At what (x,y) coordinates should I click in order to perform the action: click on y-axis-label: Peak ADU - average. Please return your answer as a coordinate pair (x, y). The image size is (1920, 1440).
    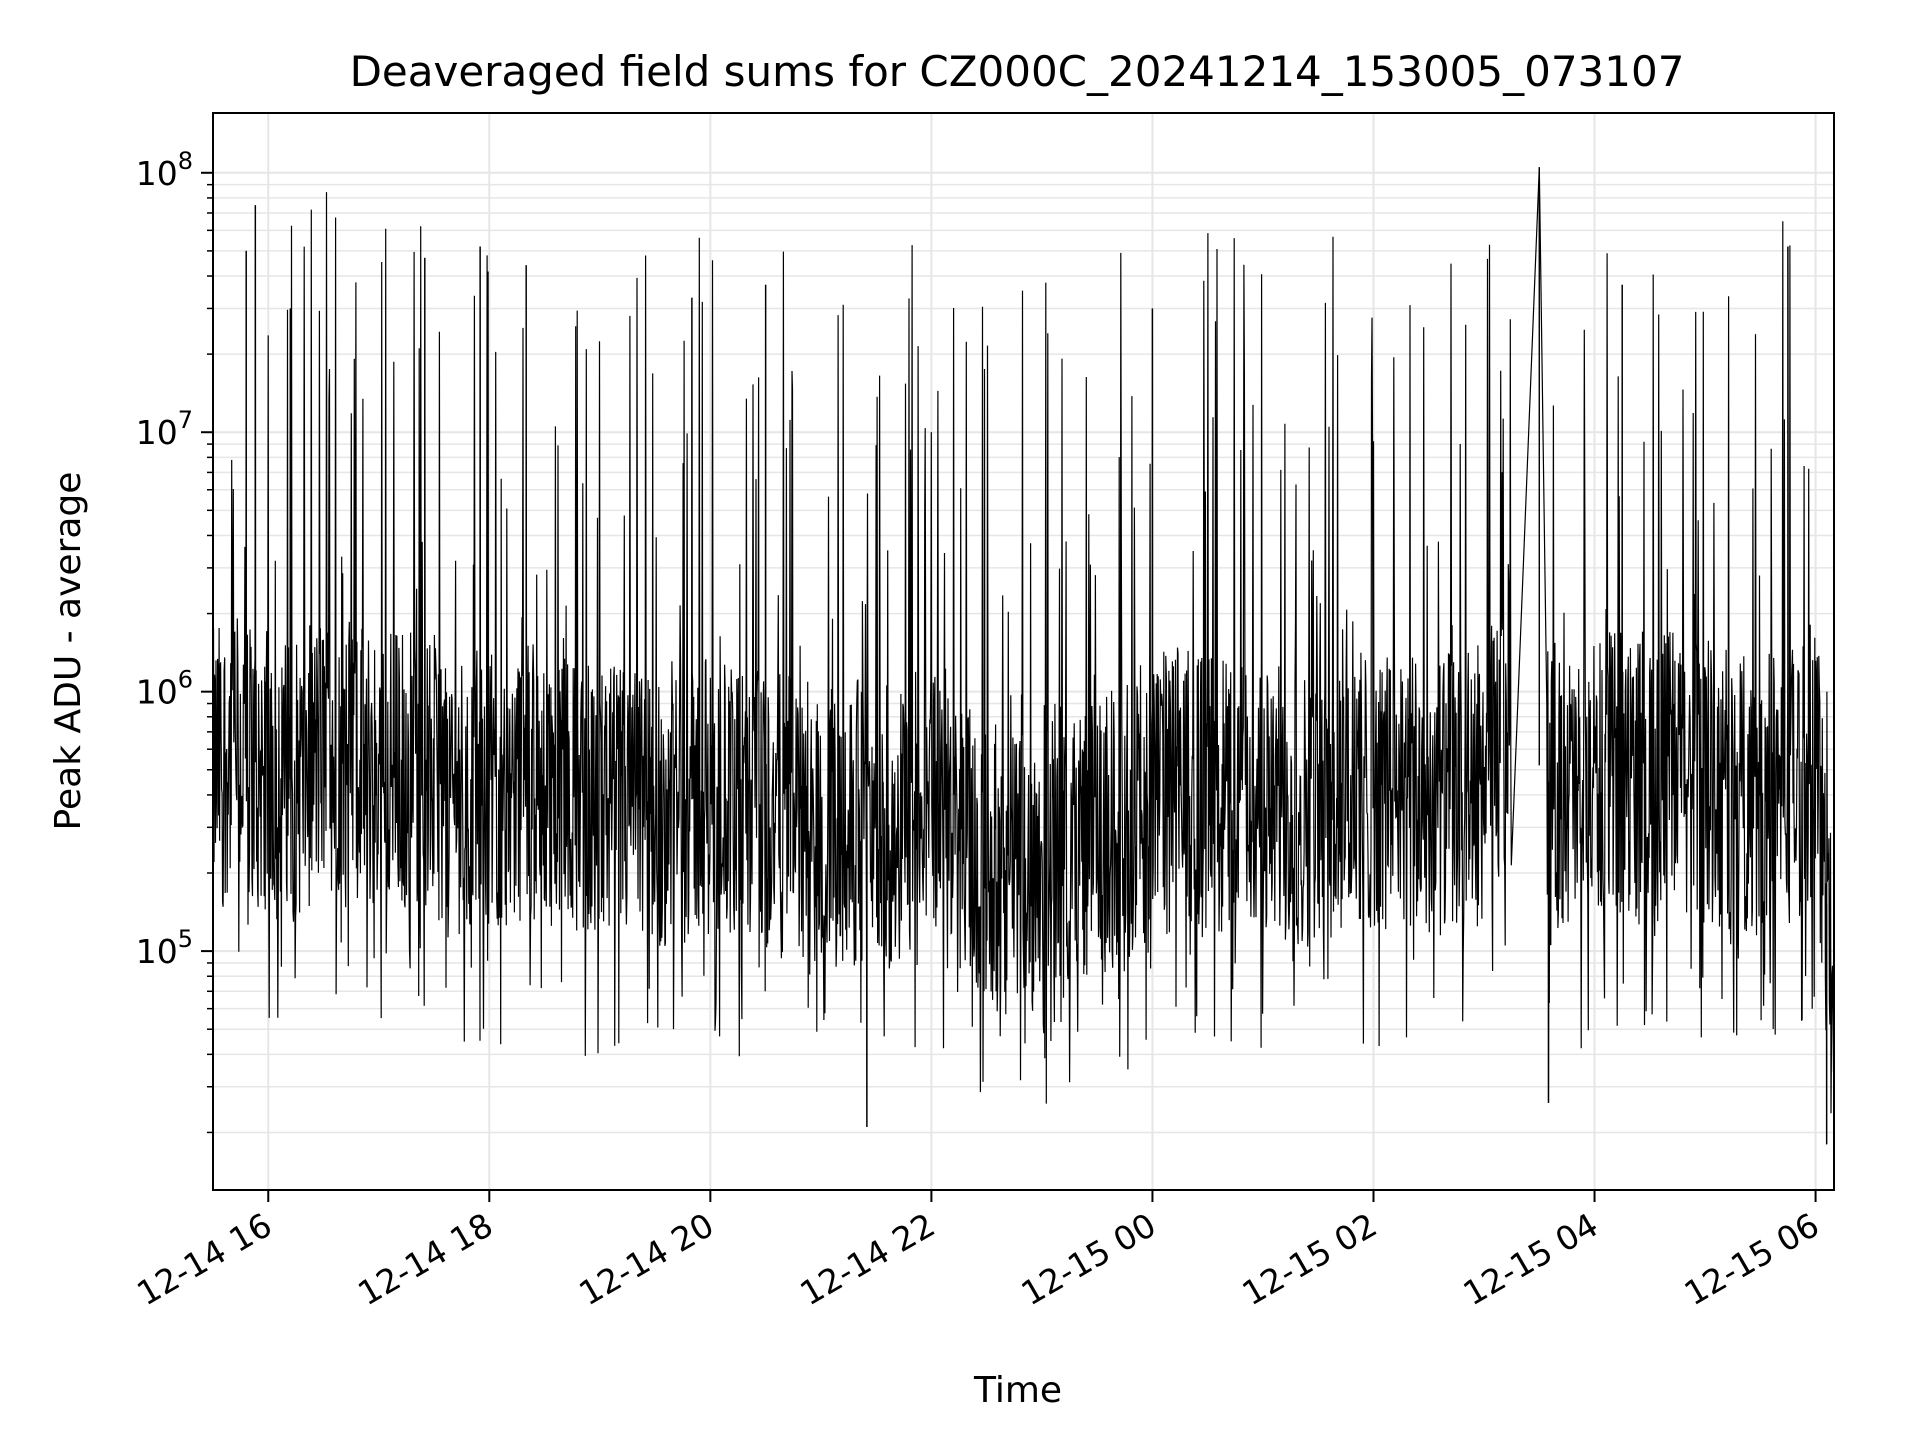
    Looking at the image, I should click on (68, 651).